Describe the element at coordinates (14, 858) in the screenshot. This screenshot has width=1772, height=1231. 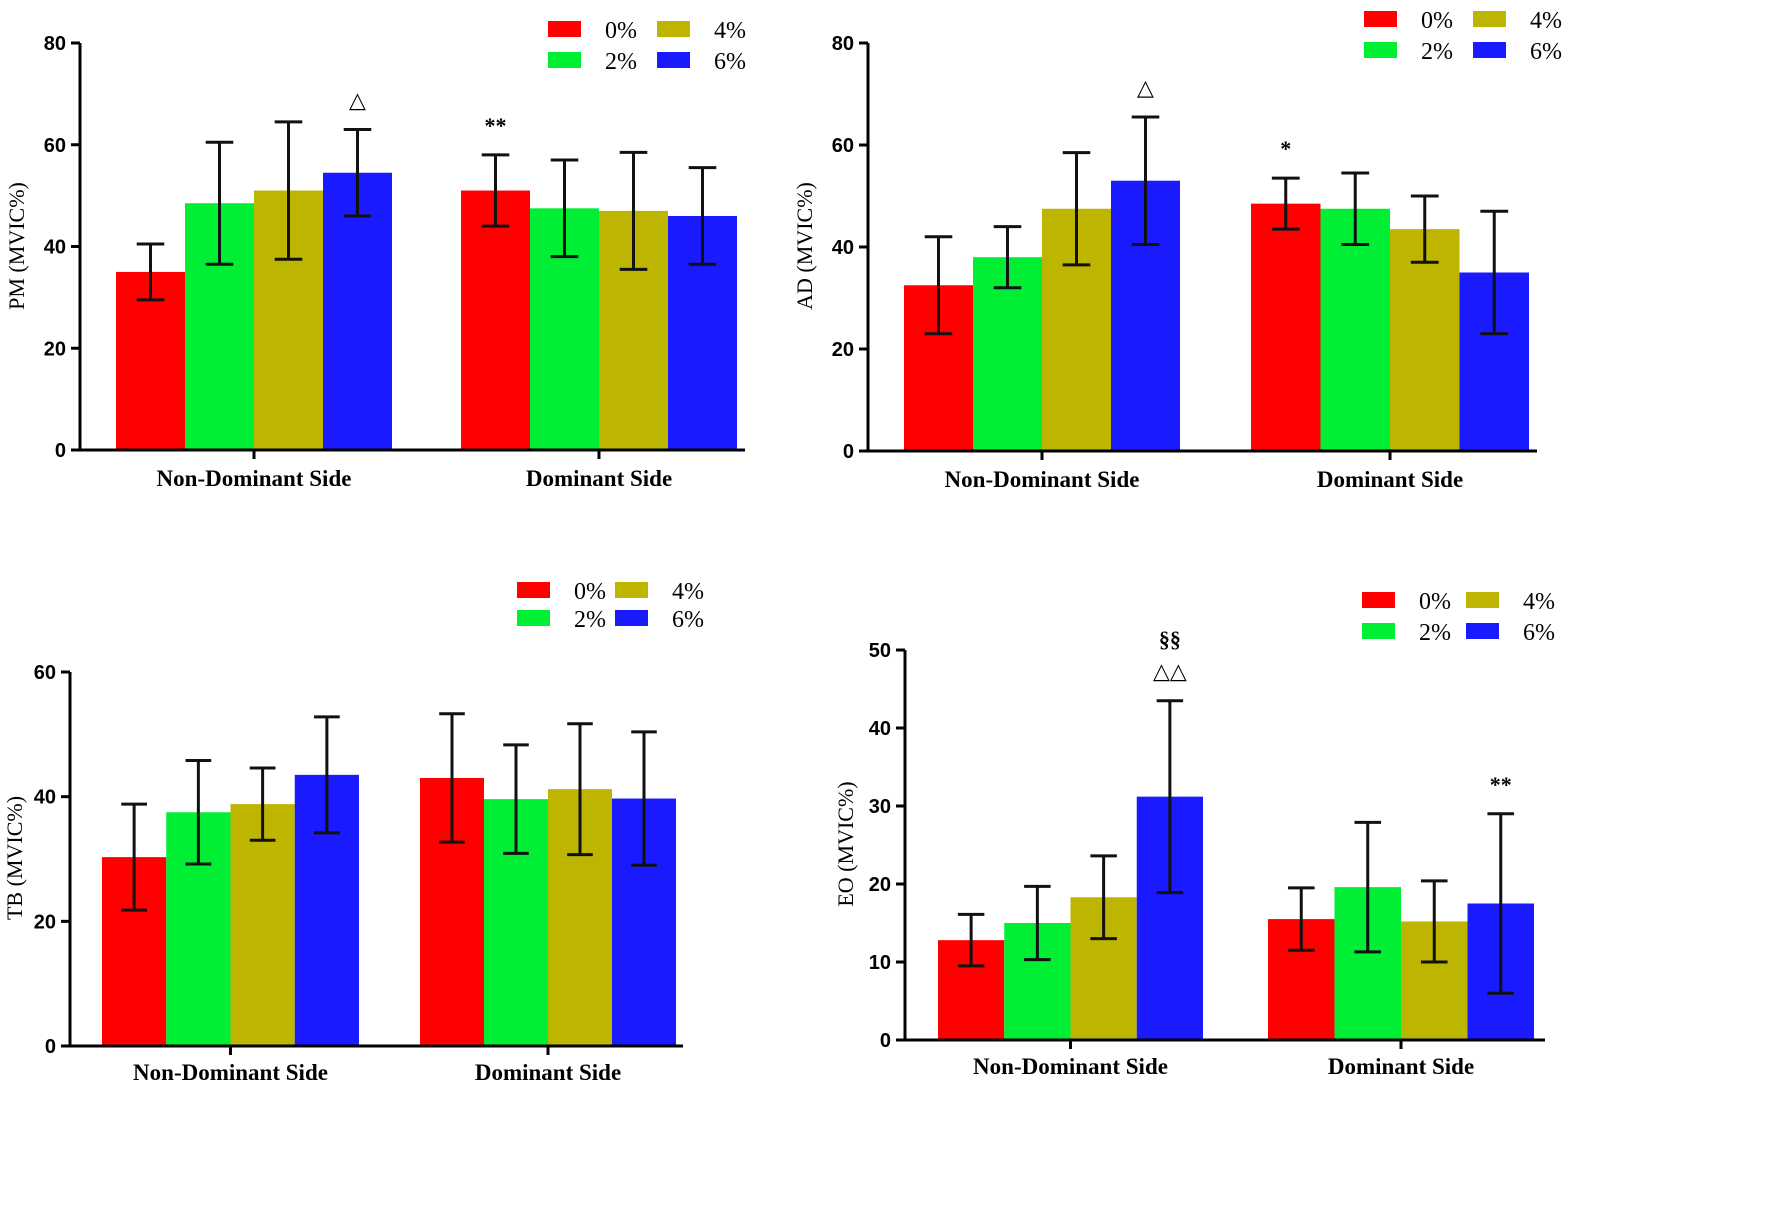
I see `y-axis-label: TB (MVIC%)` at that location.